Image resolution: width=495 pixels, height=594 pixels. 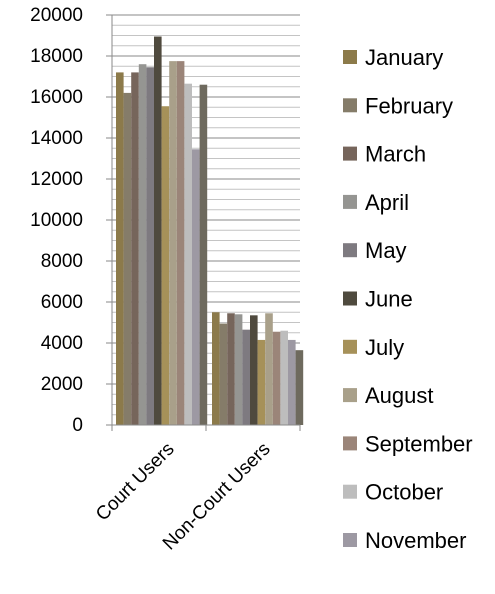 I want to click on bar-february-court-users, so click(x=127, y=259).